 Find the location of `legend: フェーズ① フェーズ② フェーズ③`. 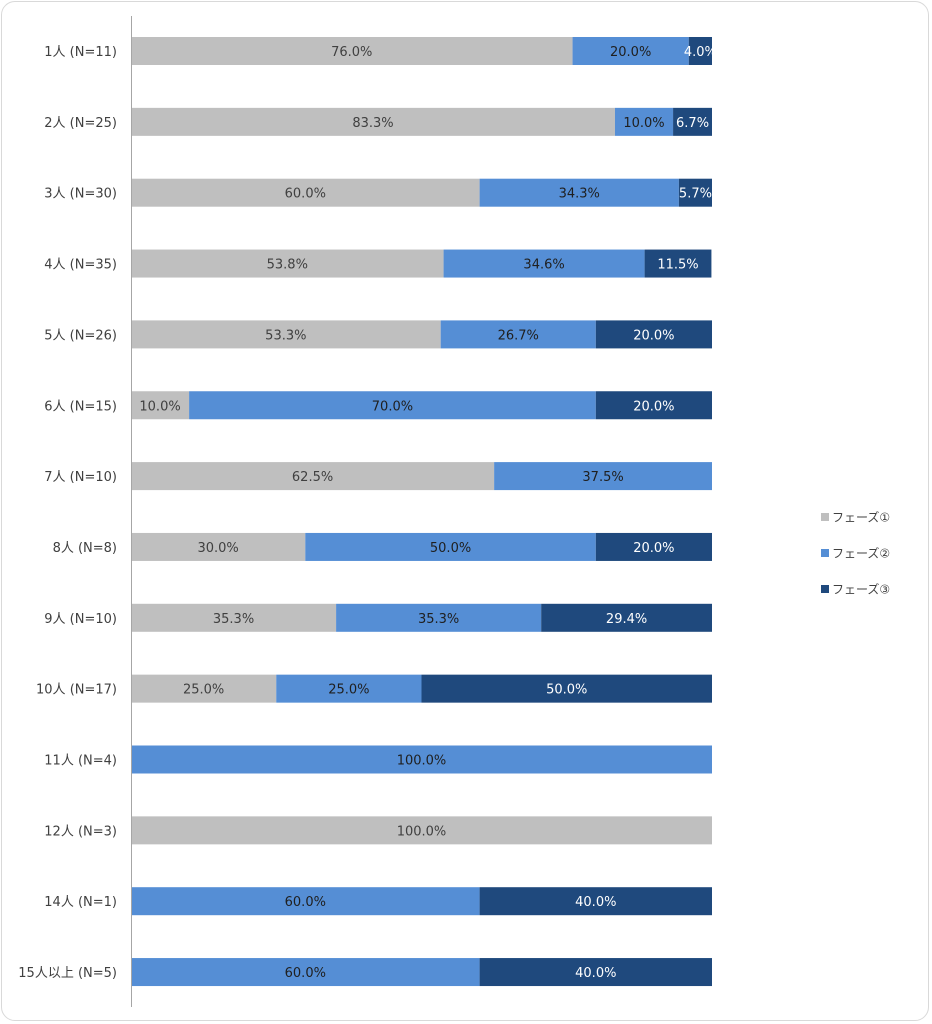

legend: フェーズ① フェーズ② フェーズ③ is located at coordinates (855, 553).